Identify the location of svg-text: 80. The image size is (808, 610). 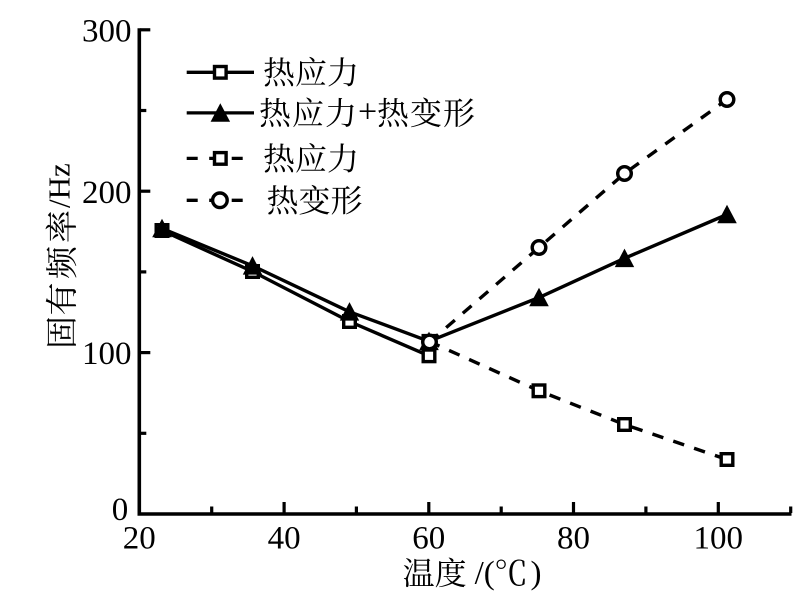
(573, 538).